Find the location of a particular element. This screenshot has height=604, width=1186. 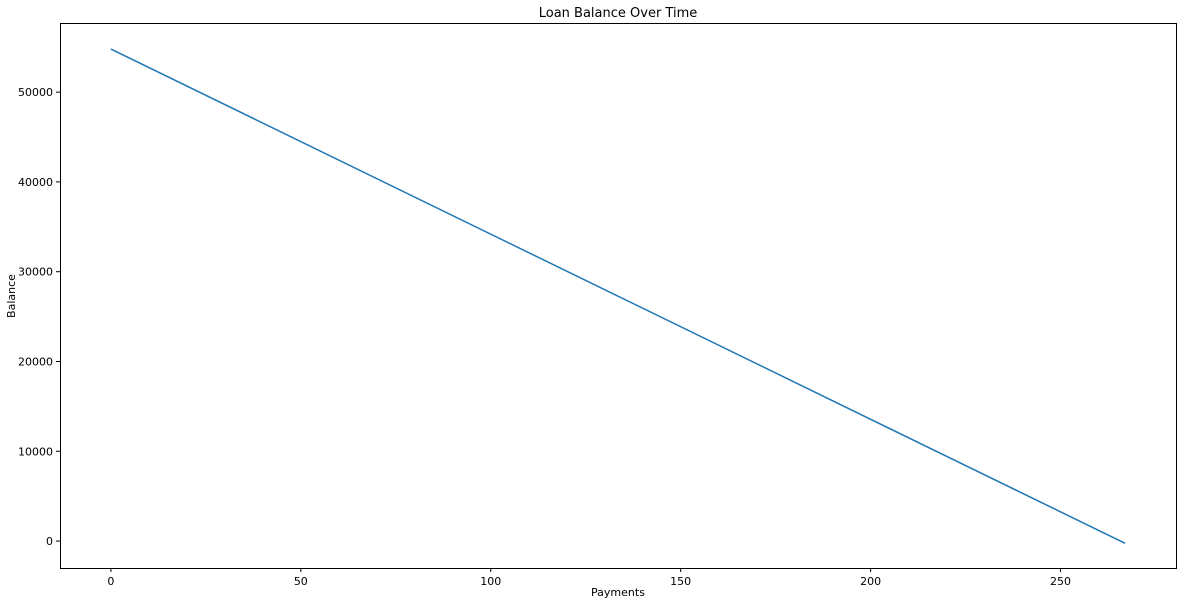

y-tick-label: 30000 is located at coordinates (35, 272).